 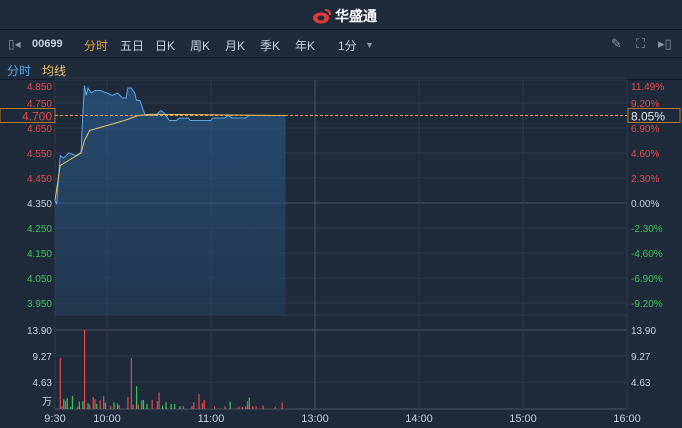 What do you see at coordinates (647, 279) in the screenshot?
I see `pct-tick-label: -6.90%` at bounding box center [647, 279].